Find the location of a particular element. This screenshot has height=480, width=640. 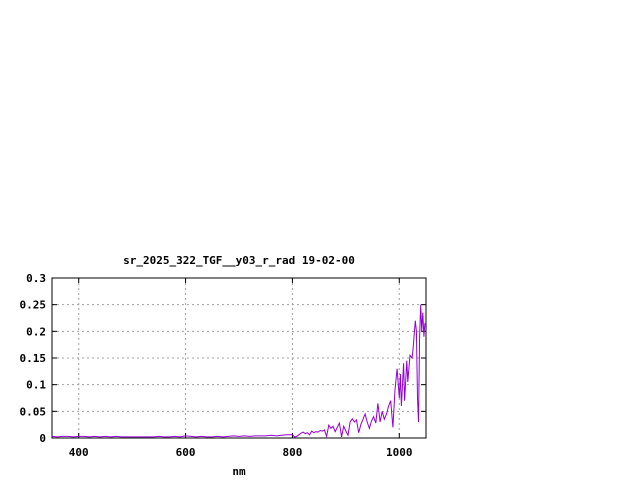

y-tick-label: 0.15 is located at coordinates (33, 358).